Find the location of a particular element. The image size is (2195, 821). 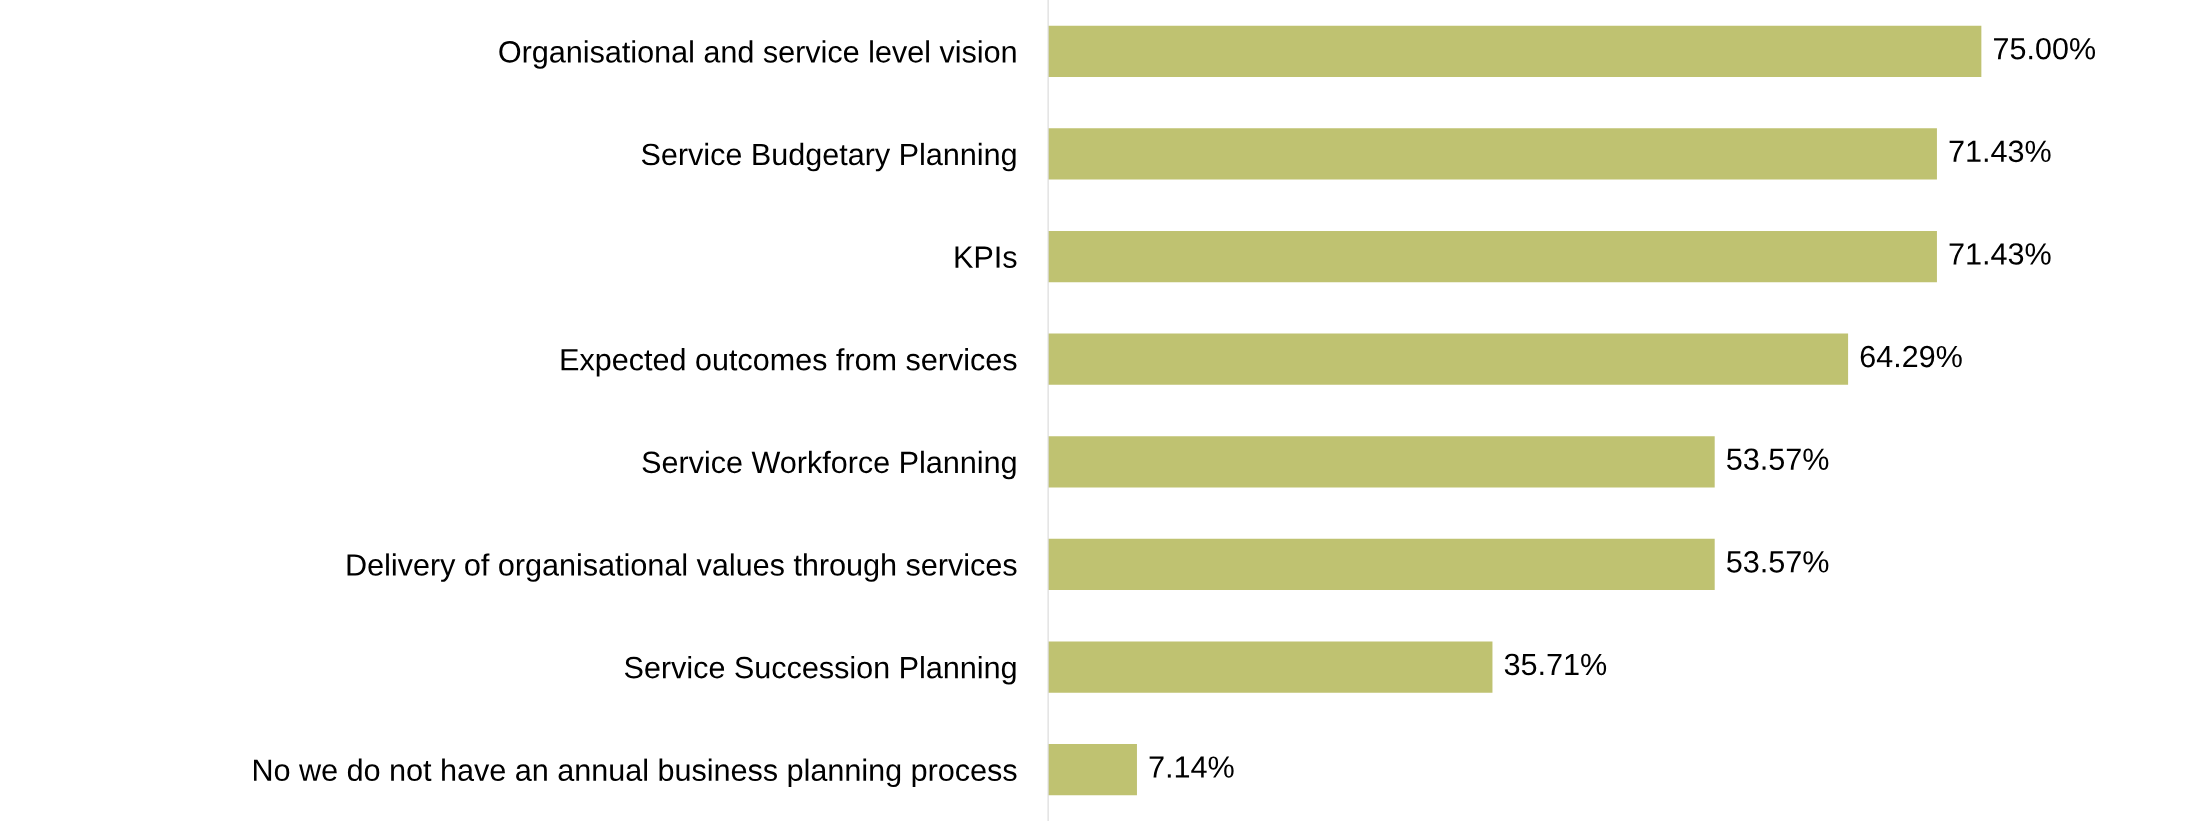

y-tick-label: Service Workforce Planning is located at coordinates (829, 465).